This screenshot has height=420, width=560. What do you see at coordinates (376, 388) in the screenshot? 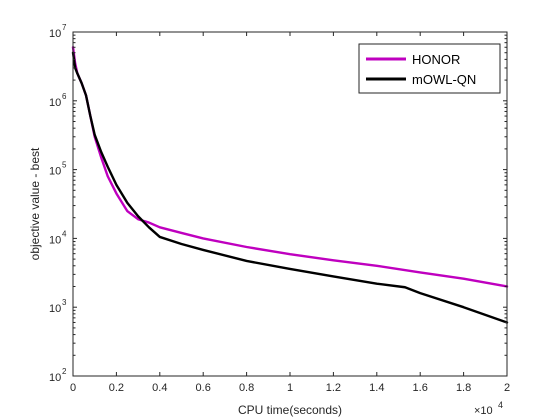
I see `x-tick-label: 1.4` at bounding box center [376, 388].